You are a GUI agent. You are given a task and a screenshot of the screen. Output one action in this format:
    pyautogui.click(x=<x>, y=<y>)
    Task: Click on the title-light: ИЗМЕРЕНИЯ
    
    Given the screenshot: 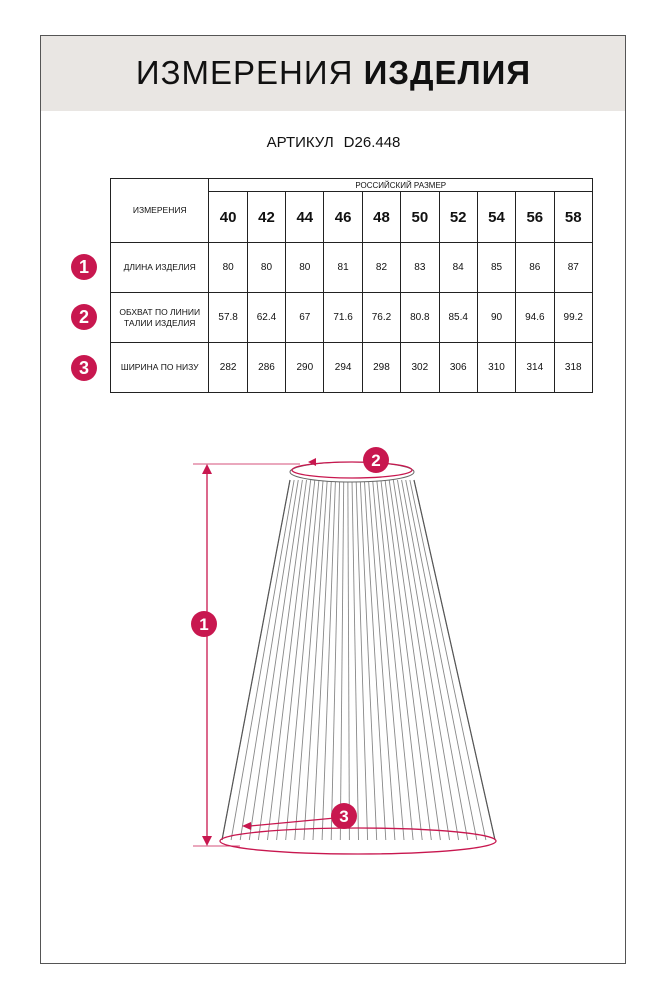 What is the action you would take?
    pyautogui.click(x=244, y=72)
    